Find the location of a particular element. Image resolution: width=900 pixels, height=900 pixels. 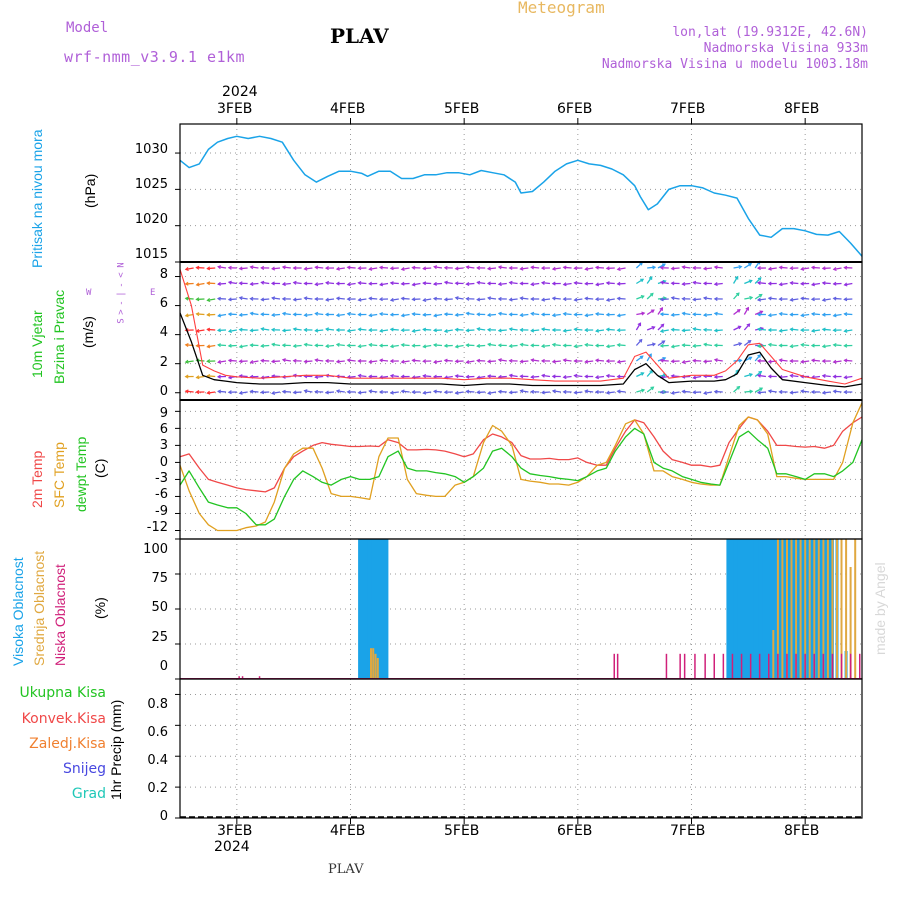

footer-station: PLAV is located at coordinates (346, 869).